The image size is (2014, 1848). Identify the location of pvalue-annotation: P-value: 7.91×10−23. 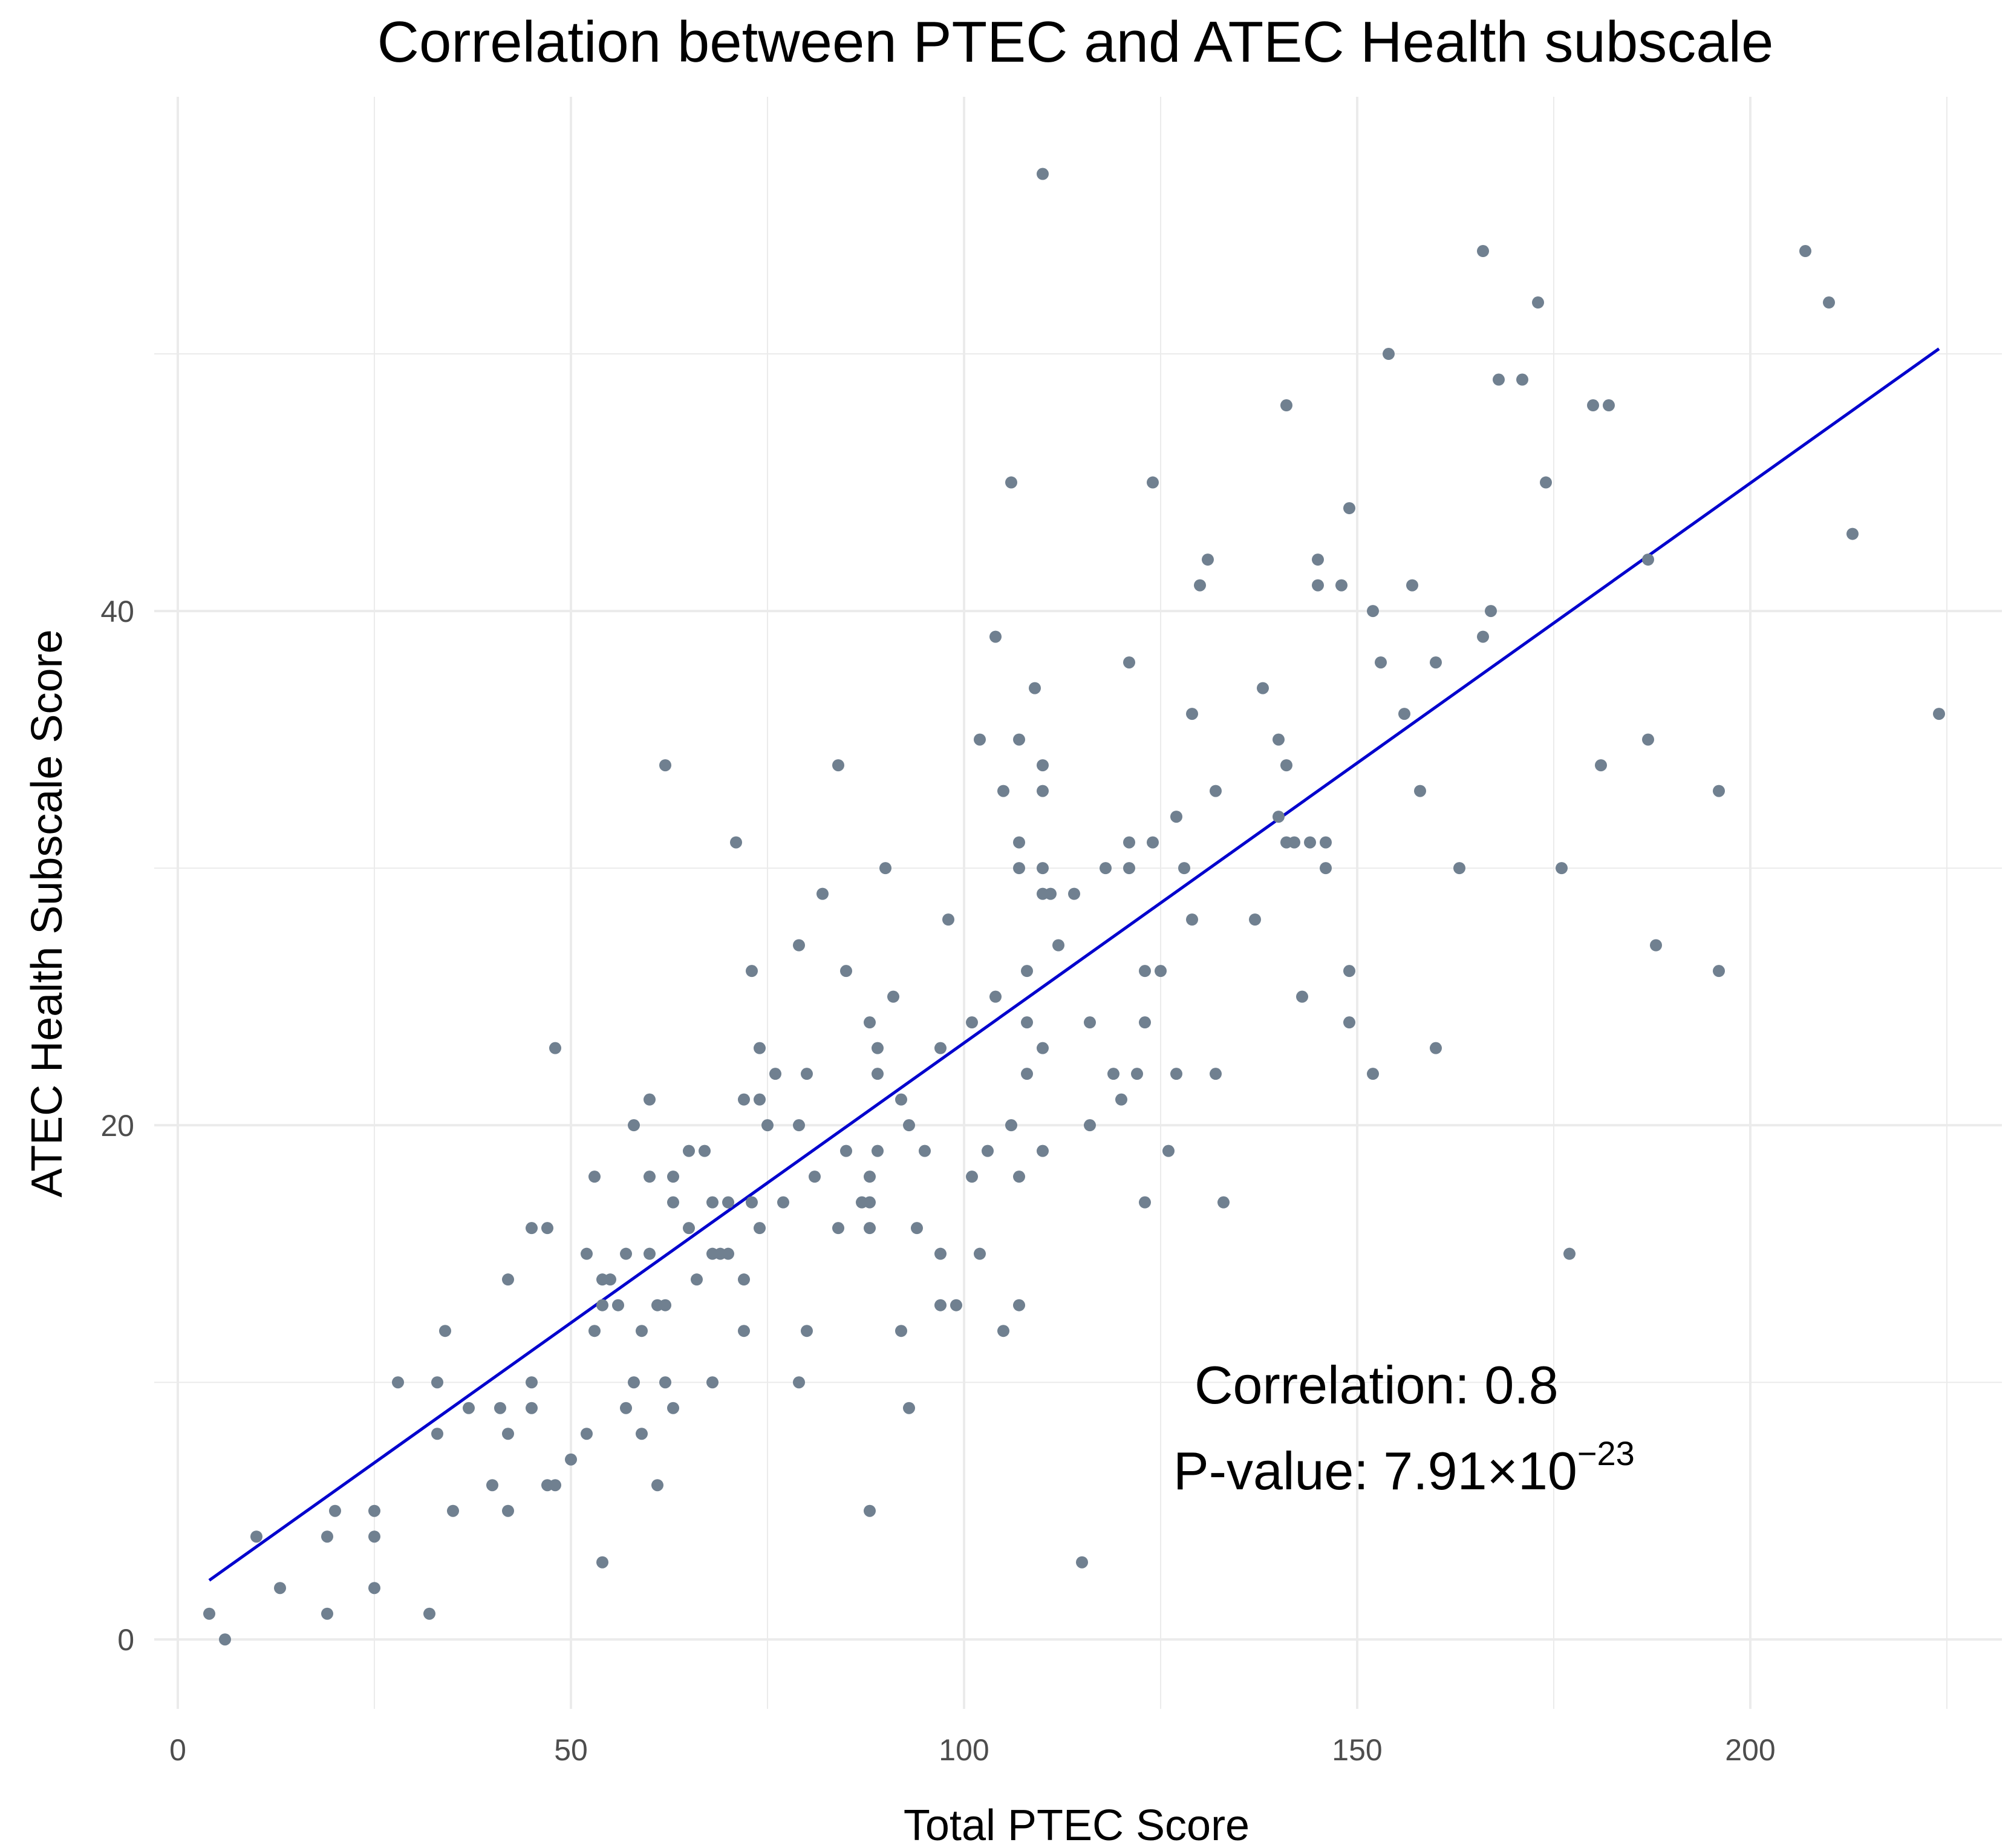
(1404, 1467).